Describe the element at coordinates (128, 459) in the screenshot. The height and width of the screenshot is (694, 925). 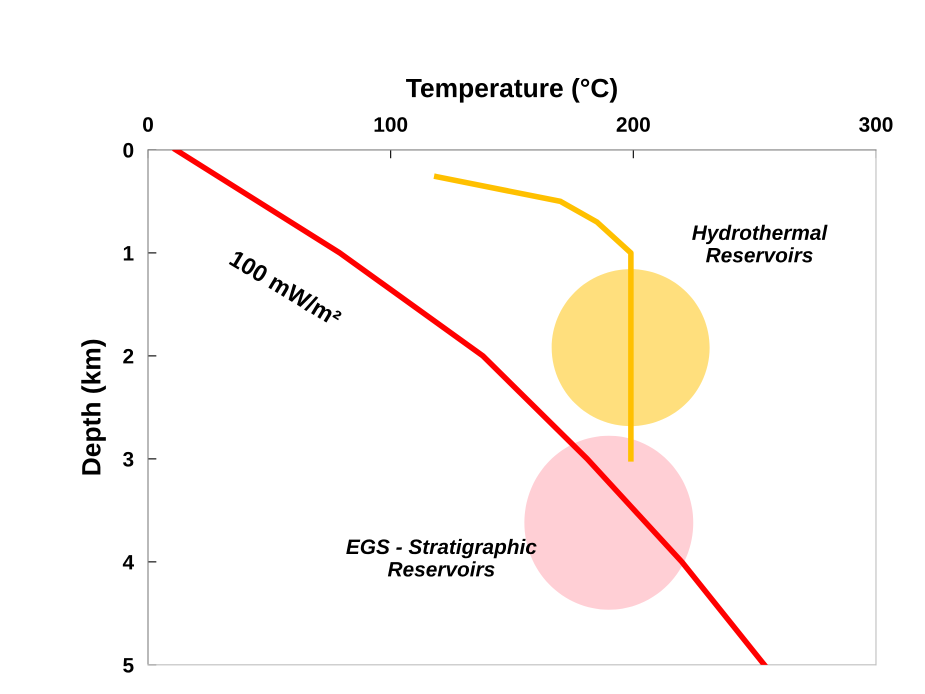
I see `y-tick-label: 3` at that location.